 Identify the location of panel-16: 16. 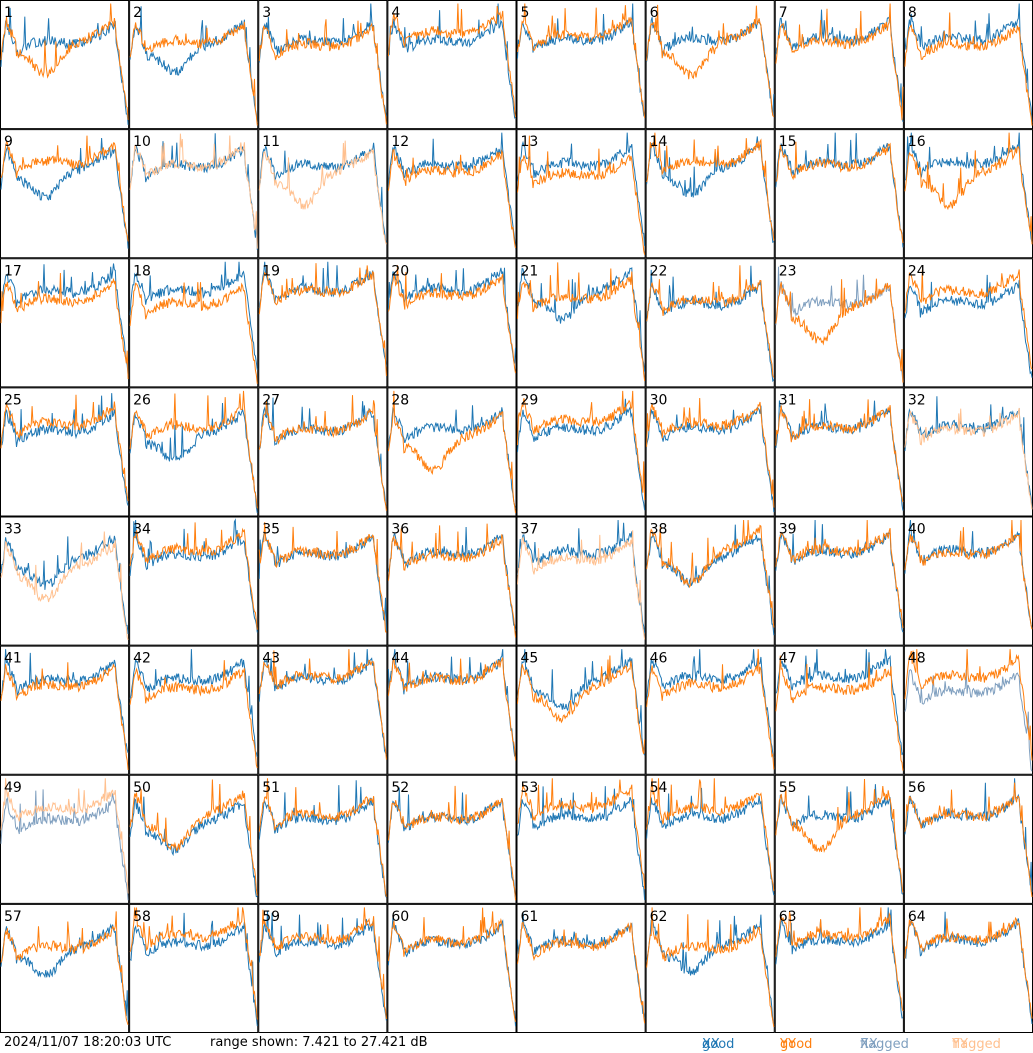
(968, 194).